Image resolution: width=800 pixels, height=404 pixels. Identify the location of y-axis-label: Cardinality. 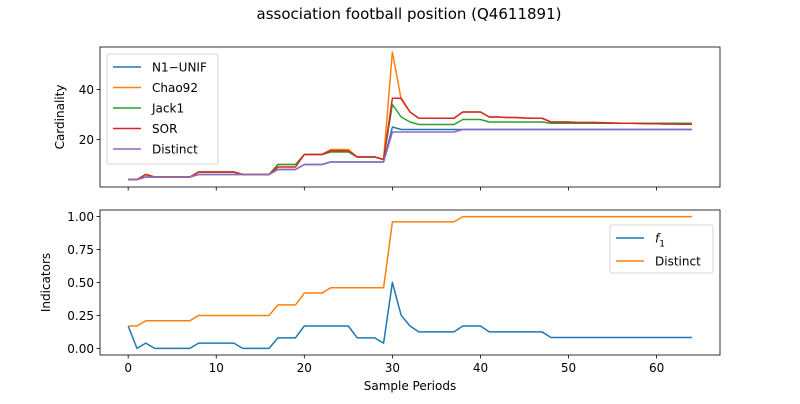
(60, 117).